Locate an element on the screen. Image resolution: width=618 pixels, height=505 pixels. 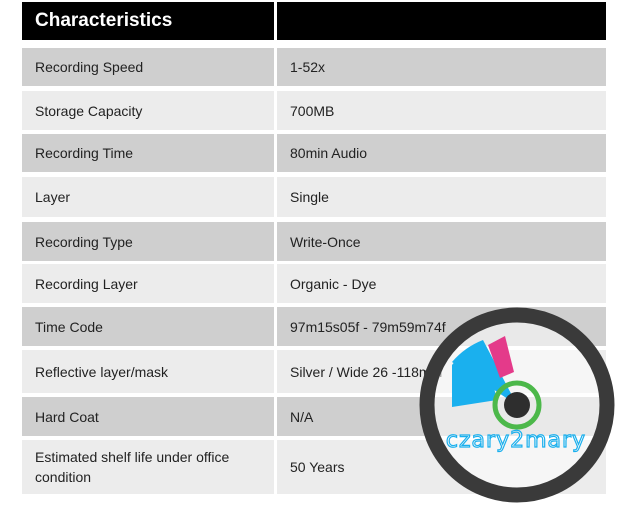
row-label: Storage Capacity is located at coordinates (148, 110).